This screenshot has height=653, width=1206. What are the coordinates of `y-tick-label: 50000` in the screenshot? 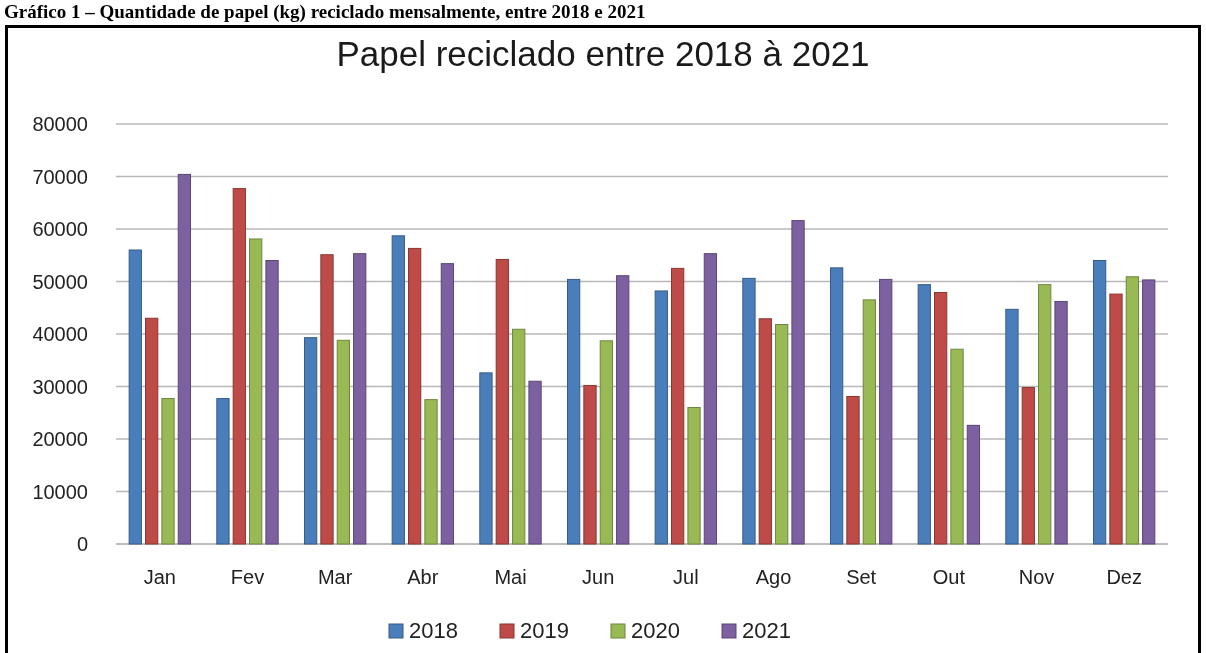 It's located at (60, 281).